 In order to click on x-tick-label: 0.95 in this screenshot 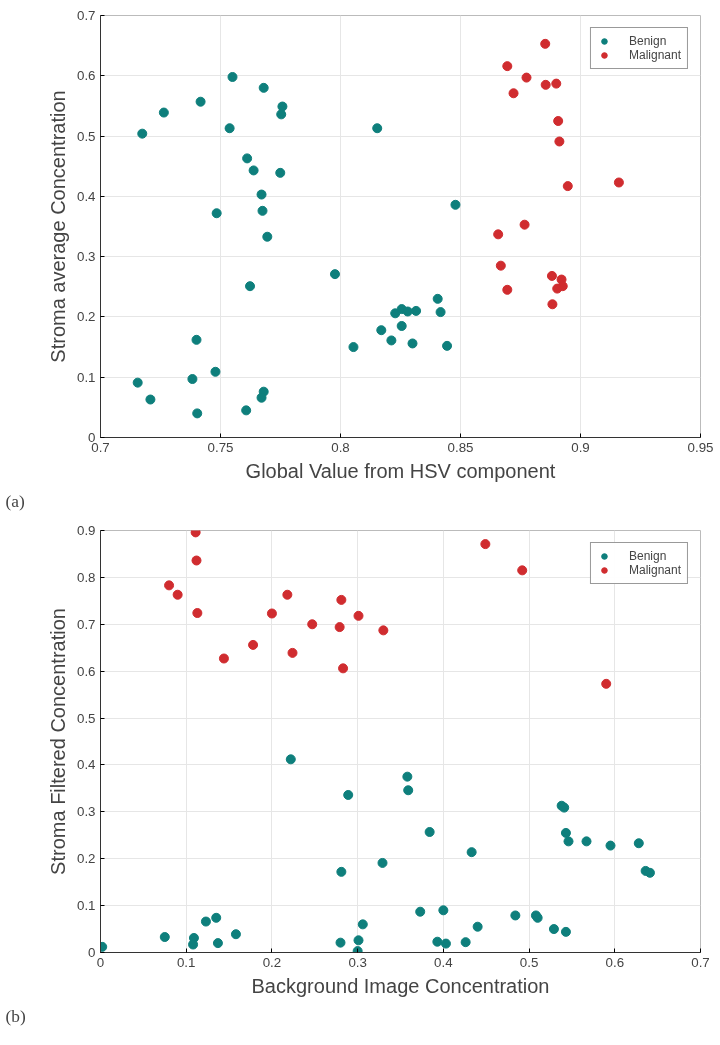, I will do `click(700, 447)`.